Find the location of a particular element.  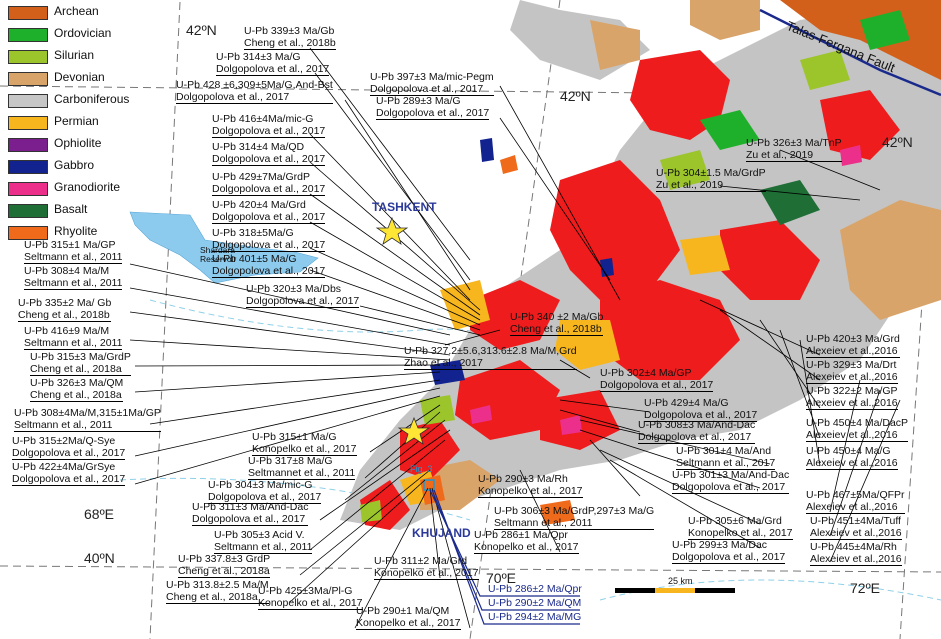

unit-permian is located at coordinates (565, 370).